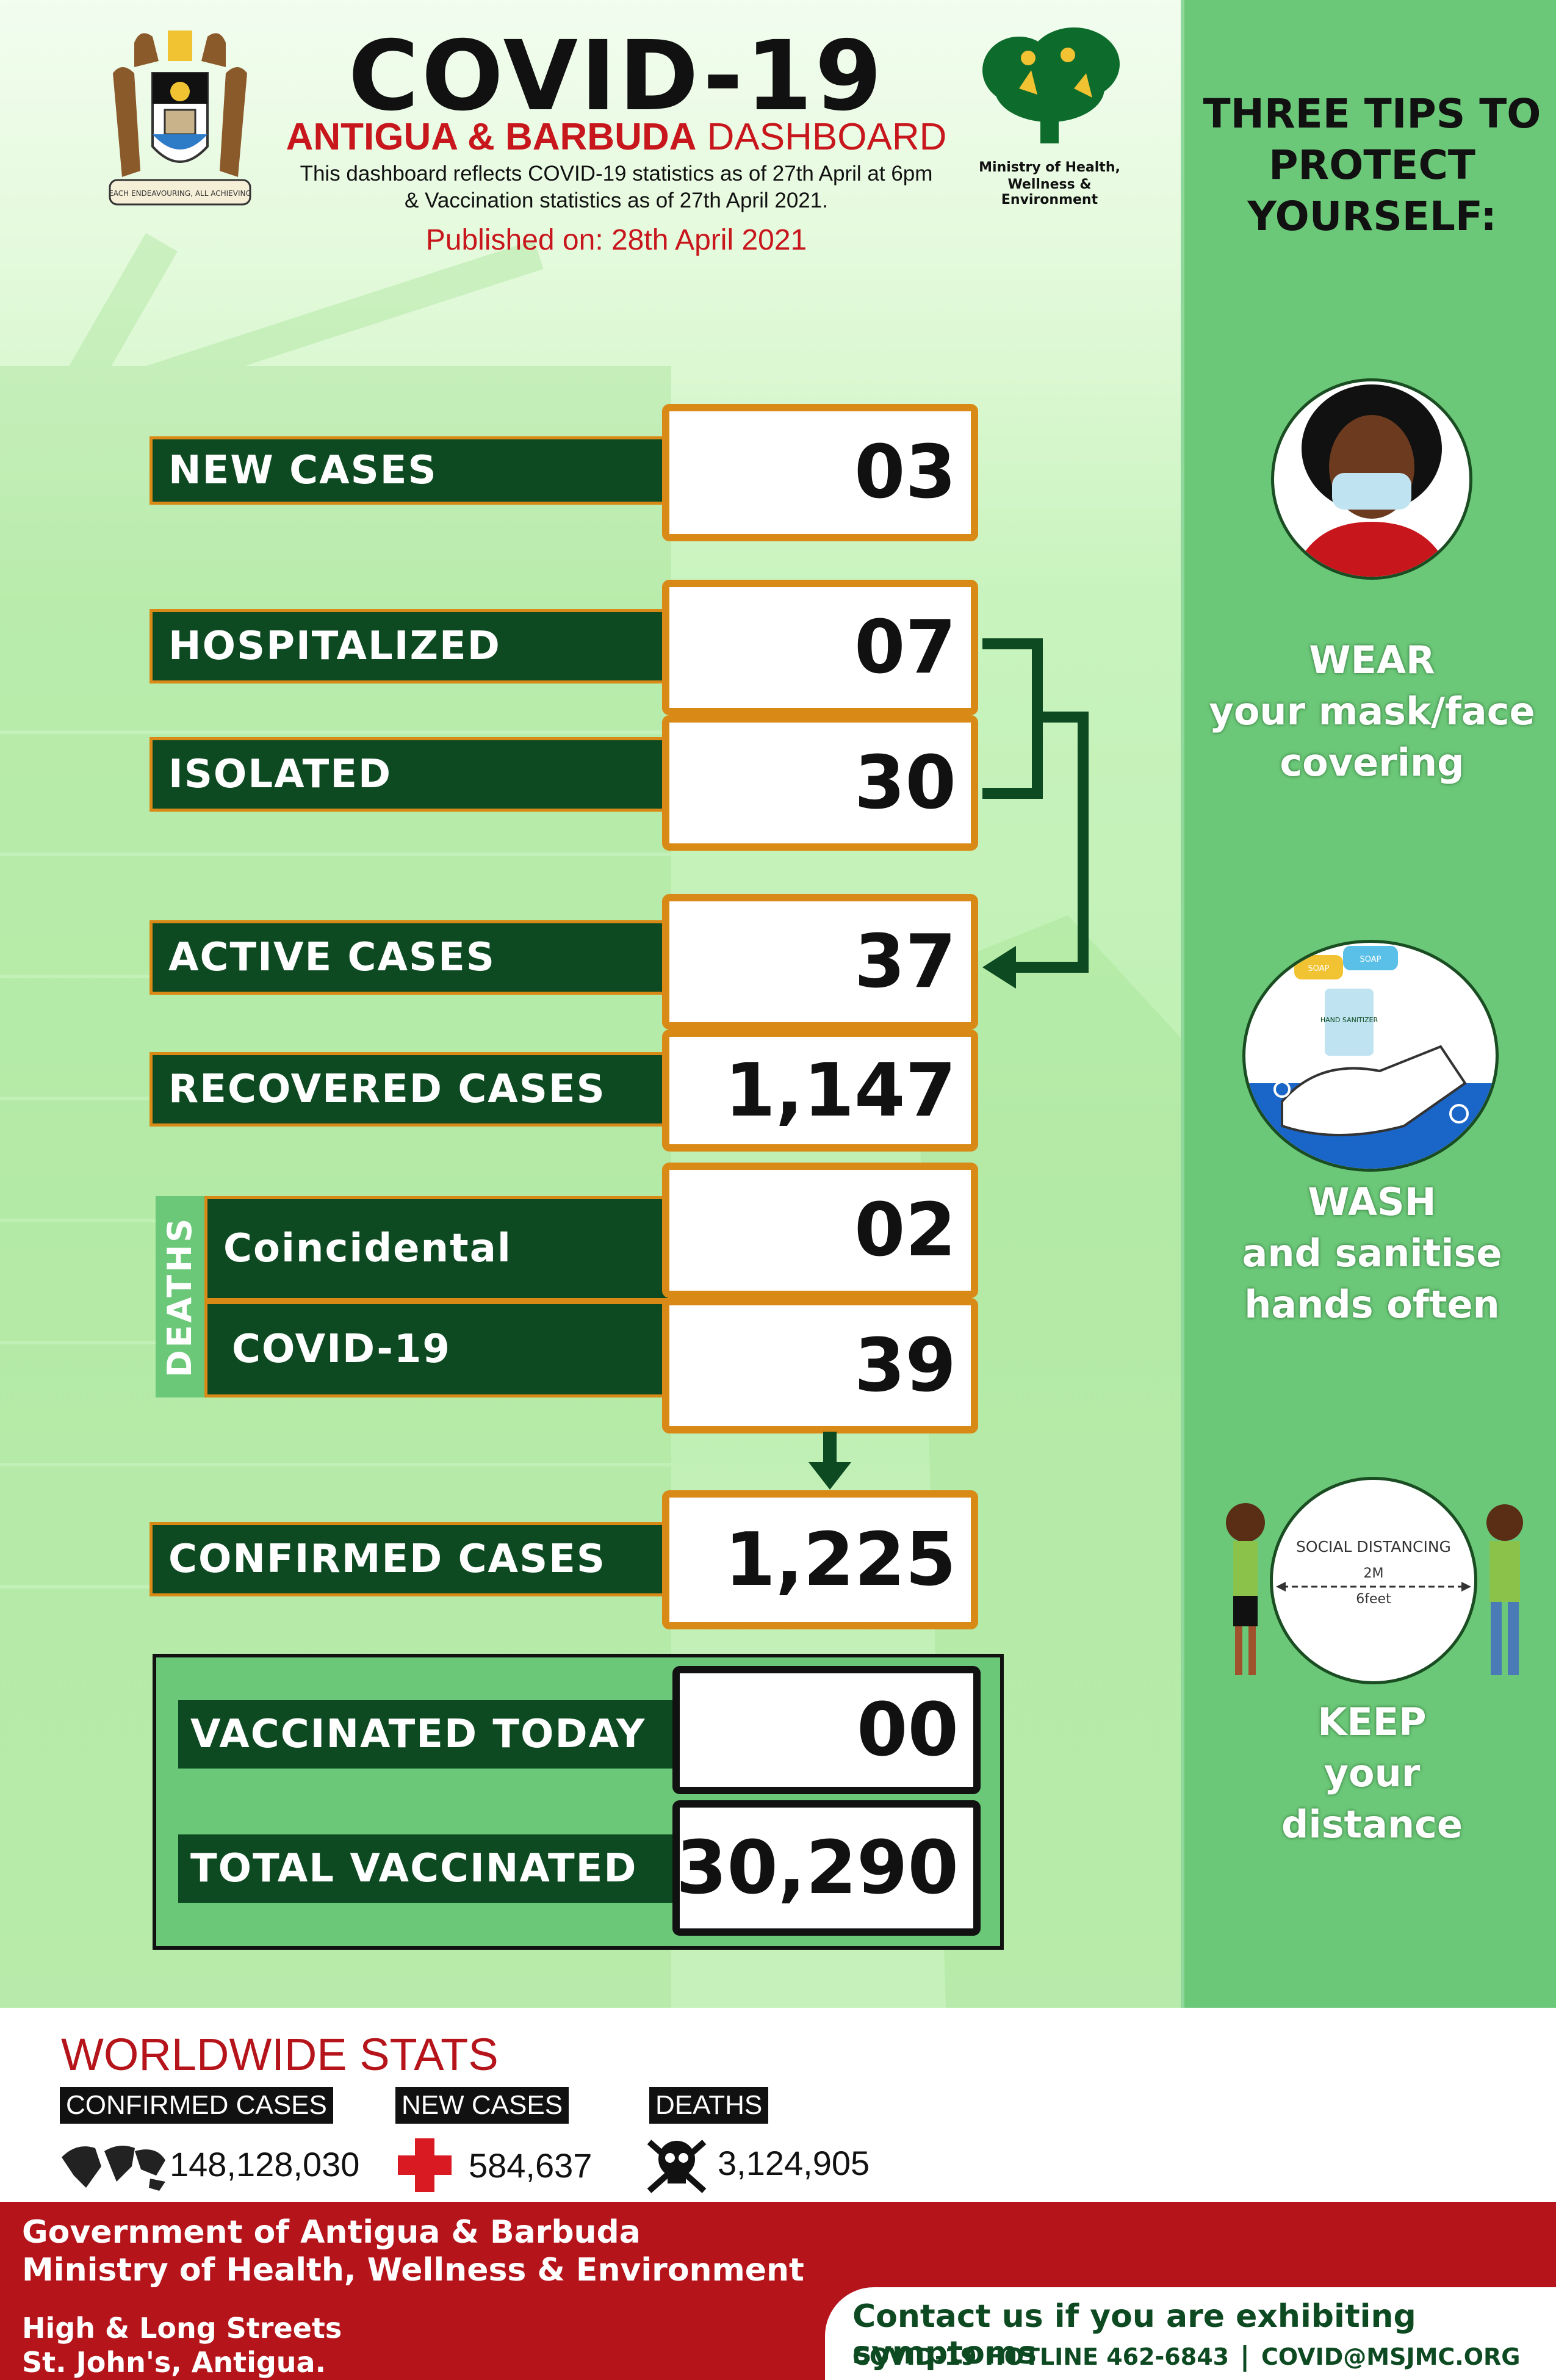 The width and height of the screenshot is (1556, 2380). Describe the element at coordinates (409, 957) in the screenshot. I see `active-cases-label: ACTIVE CASES` at that location.